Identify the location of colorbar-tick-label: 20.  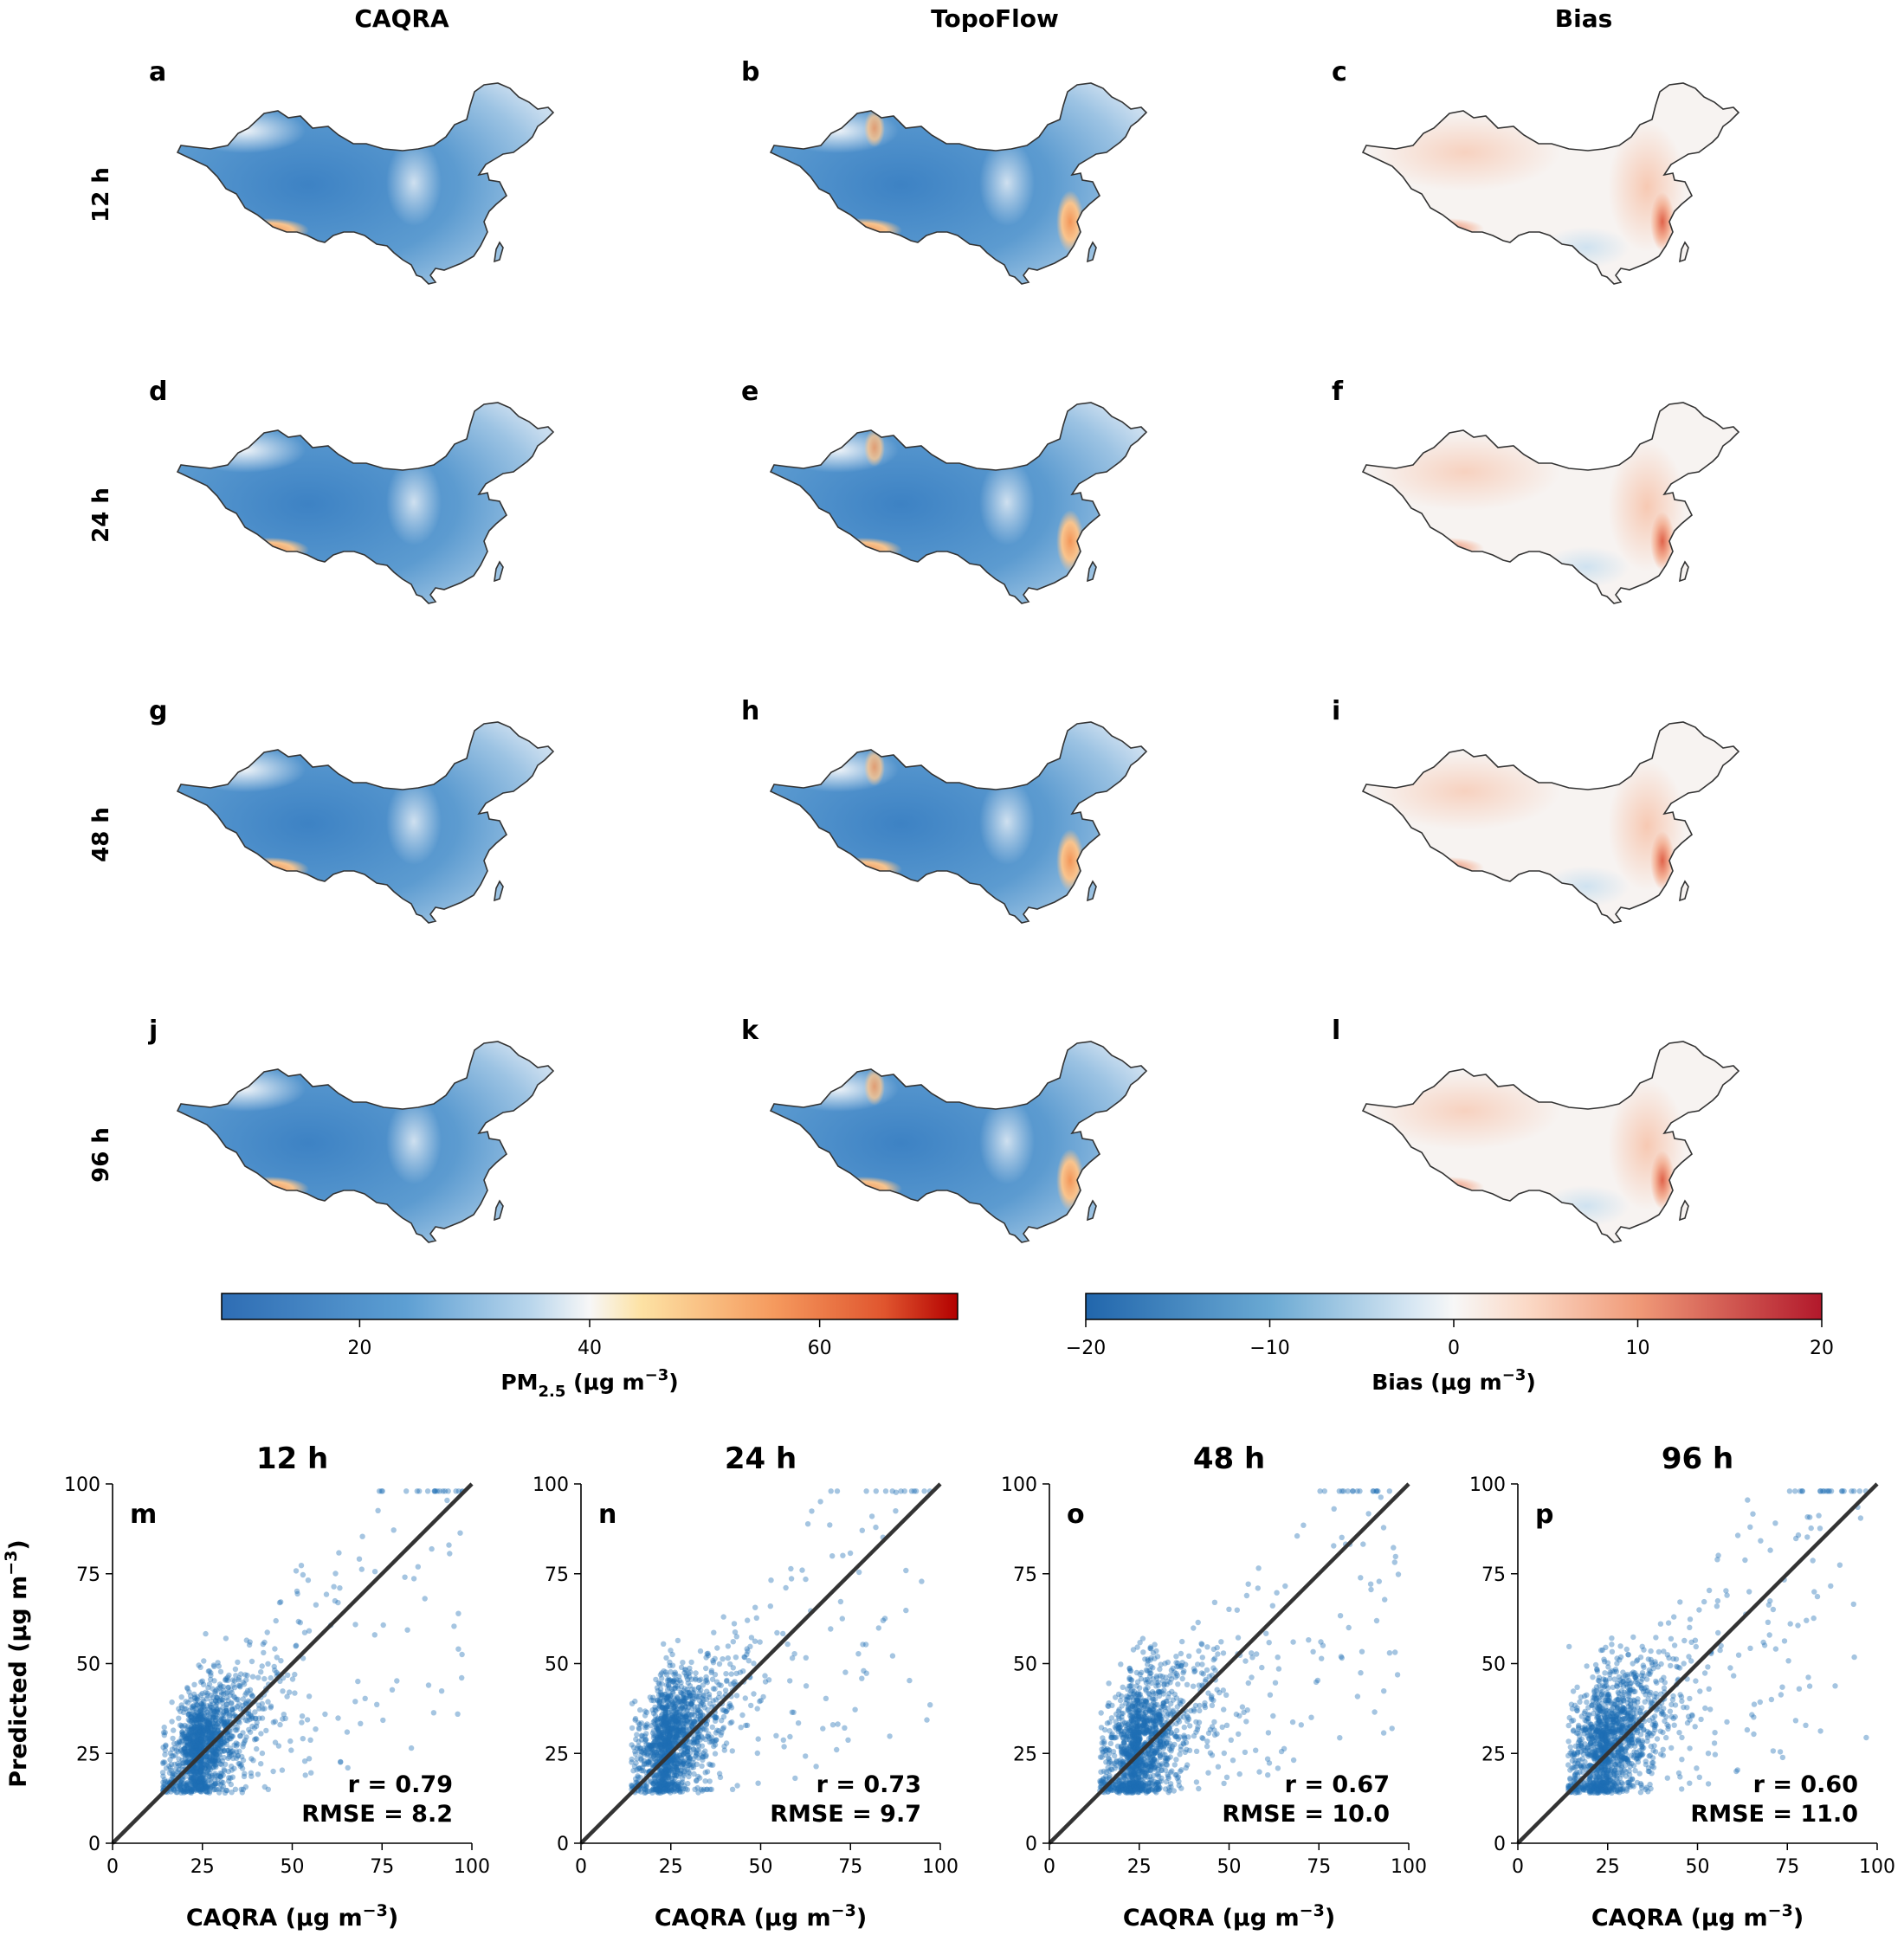
(359, 1348).